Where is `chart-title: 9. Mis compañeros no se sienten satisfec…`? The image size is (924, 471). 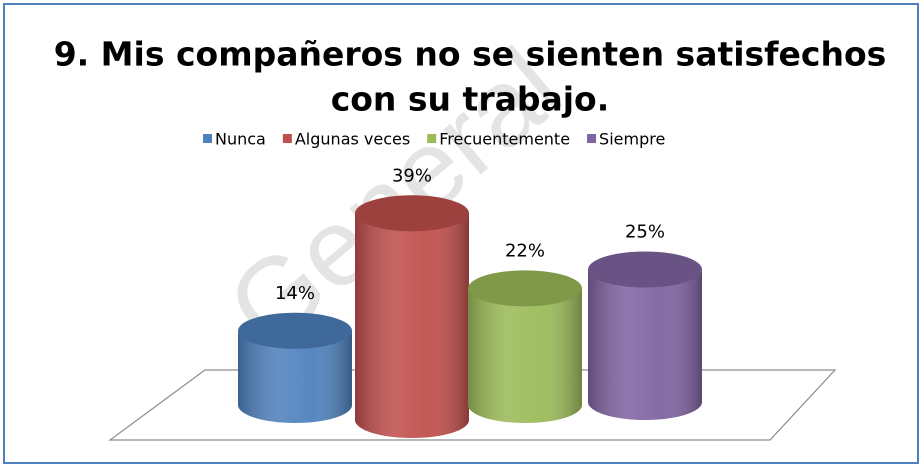 chart-title: 9. Mis compañeros no se sienten satisfec… is located at coordinates (470, 54).